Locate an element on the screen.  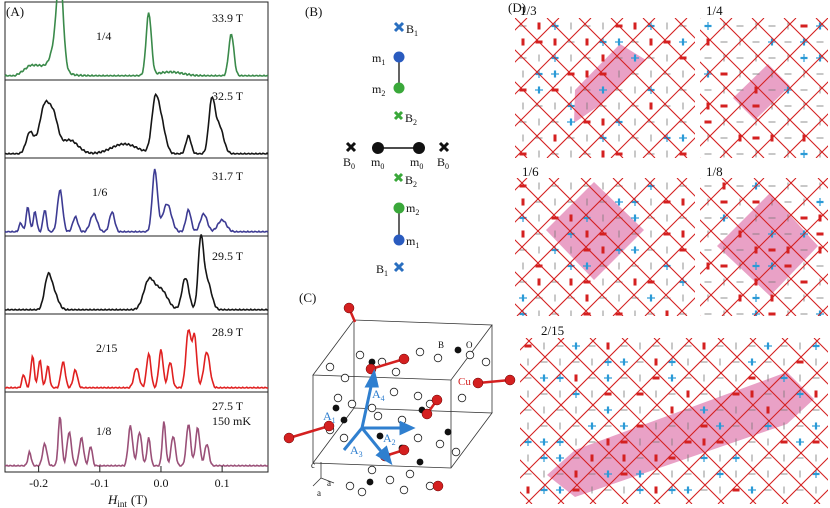
x-tick-label: 0.0 is located at coordinates (160, 483).